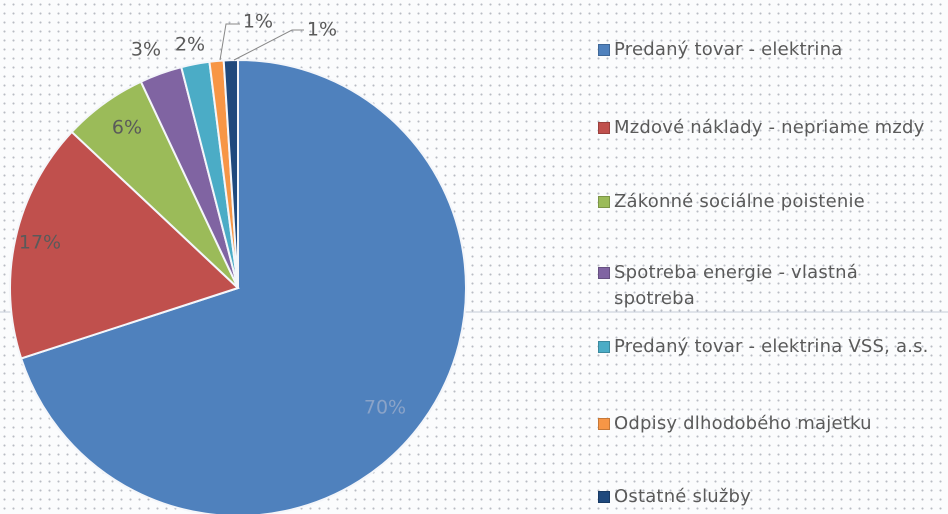  What do you see at coordinates (190, 45) in the screenshot?
I see `data-label: 2%` at bounding box center [190, 45].